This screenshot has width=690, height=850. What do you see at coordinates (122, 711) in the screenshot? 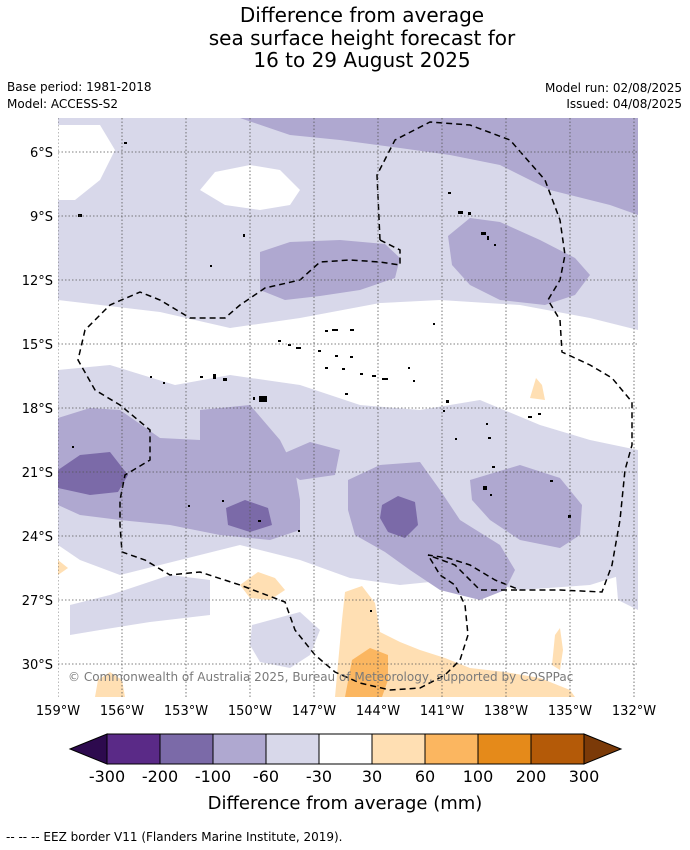
I see `lon-label-156w: 156°W` at bounding box center [122, 711].